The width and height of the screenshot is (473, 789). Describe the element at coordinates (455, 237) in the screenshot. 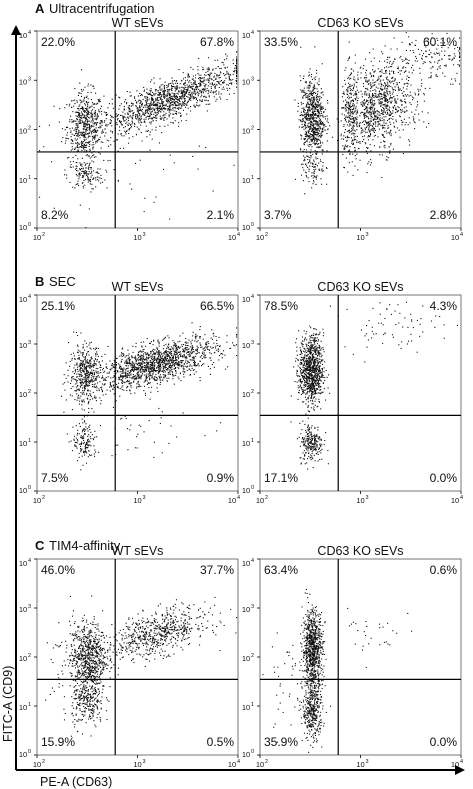

I see `x-tick-label: 10` at that location.